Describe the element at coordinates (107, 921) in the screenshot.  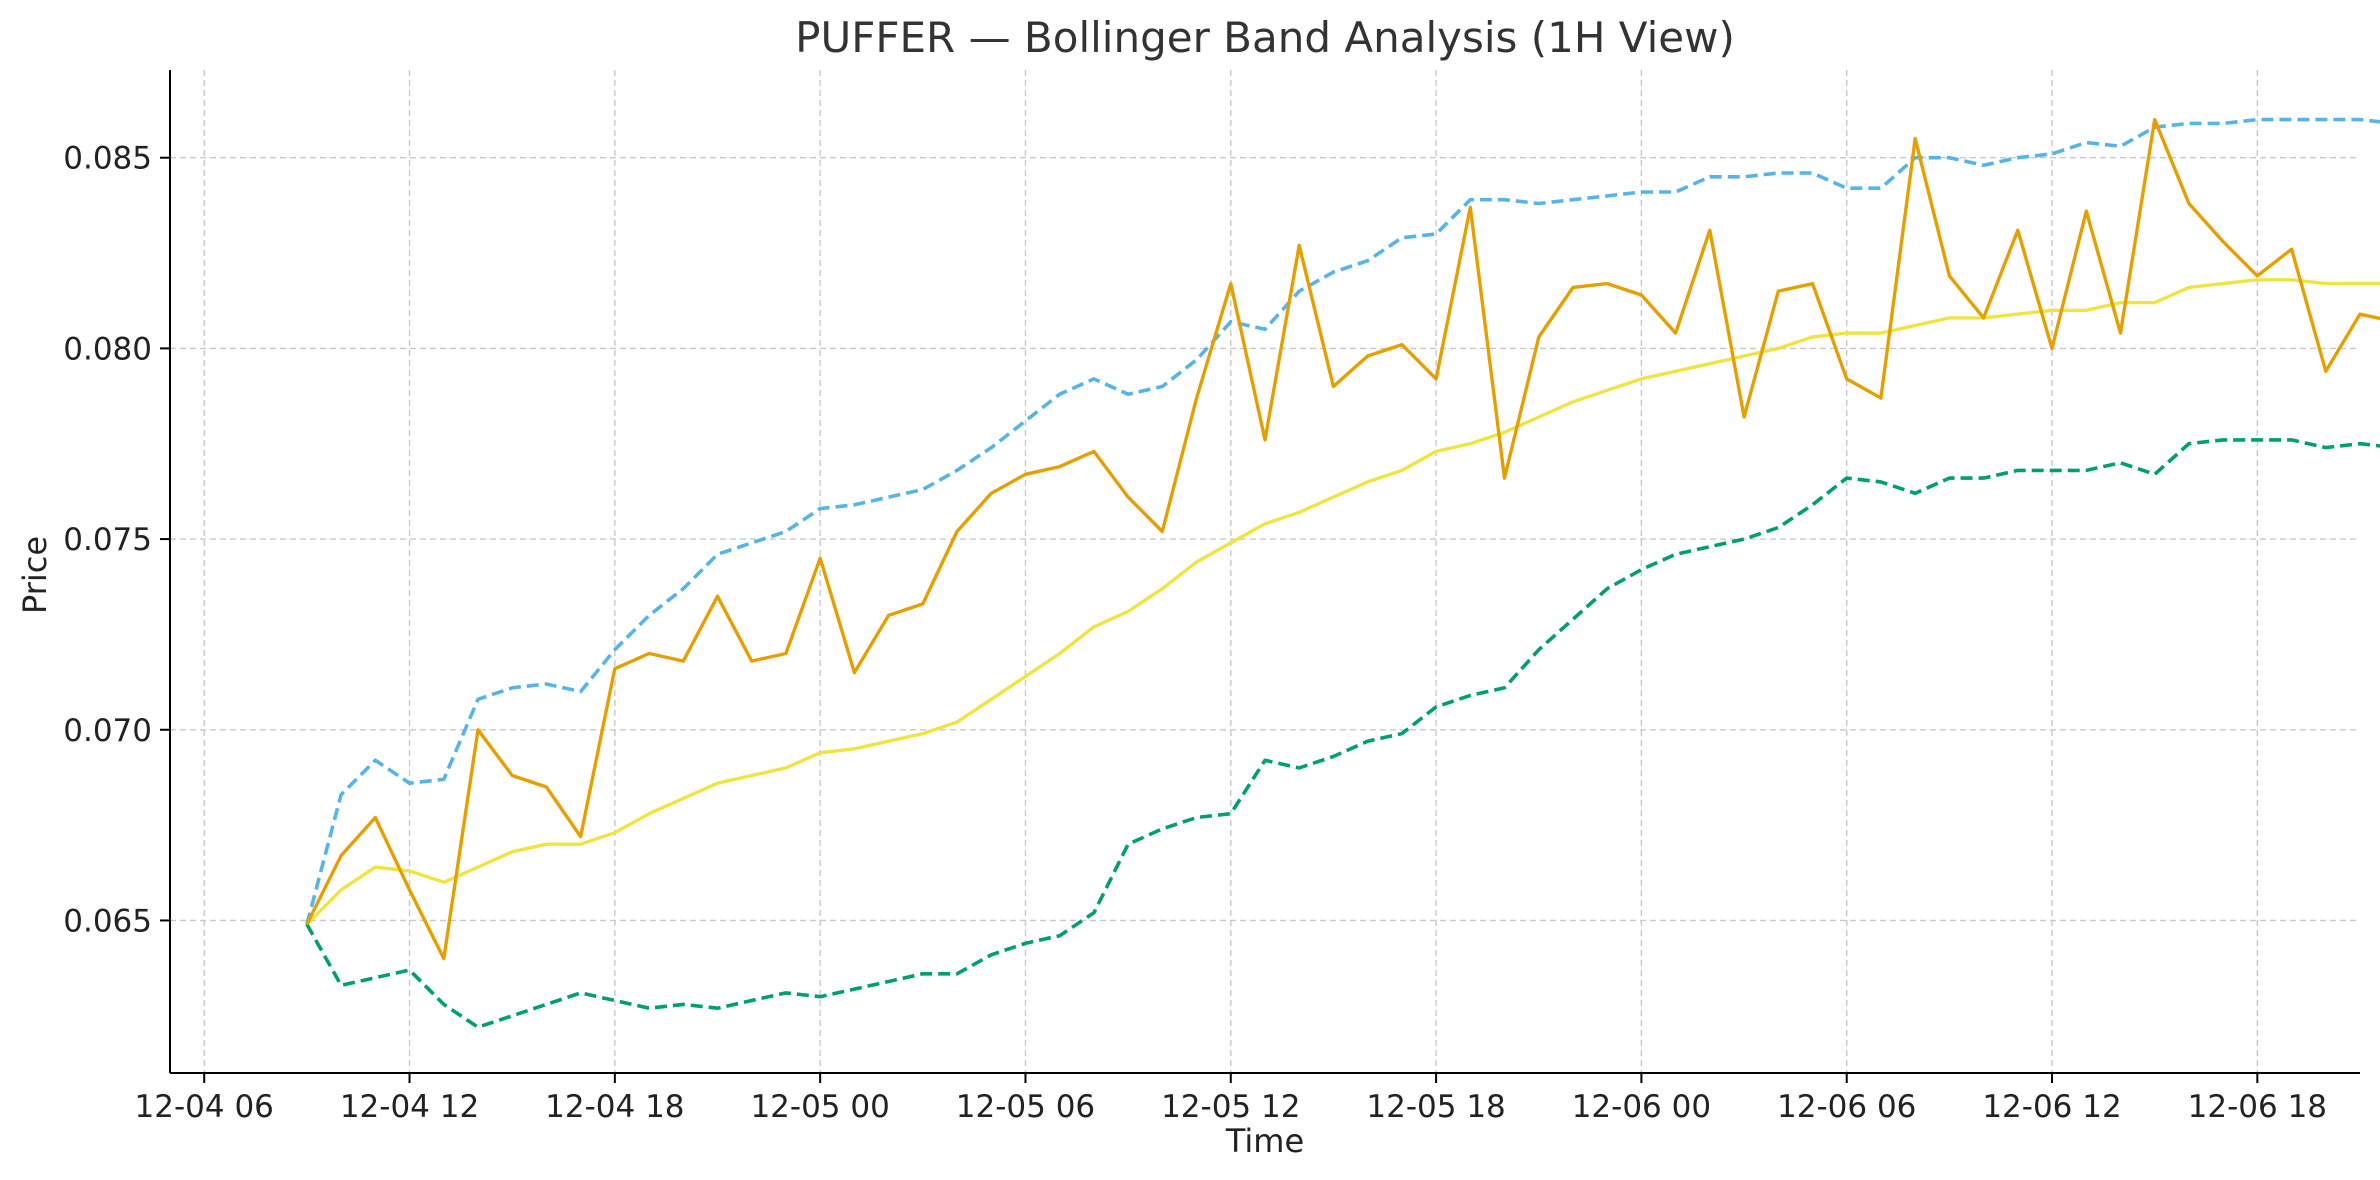
I see `y-tick-label: 0.065` at that location.